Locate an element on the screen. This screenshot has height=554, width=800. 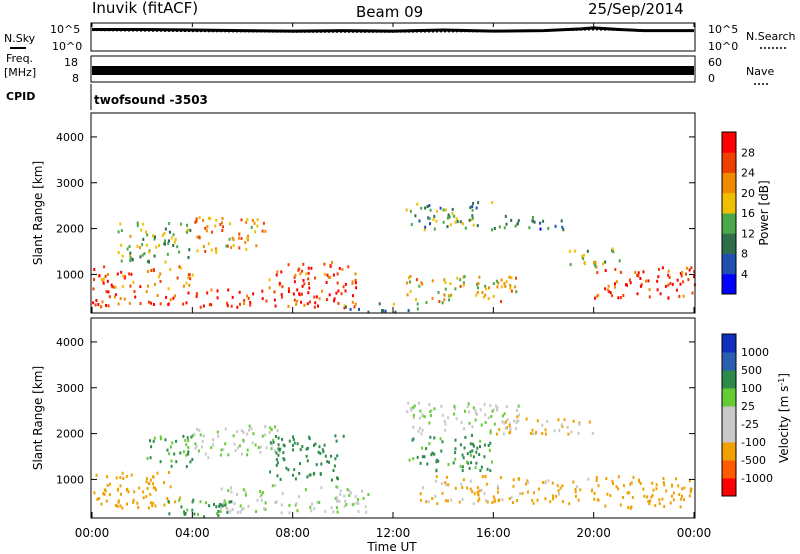
colorbar-tick-label: 28 is located at coordinates (748, 152).